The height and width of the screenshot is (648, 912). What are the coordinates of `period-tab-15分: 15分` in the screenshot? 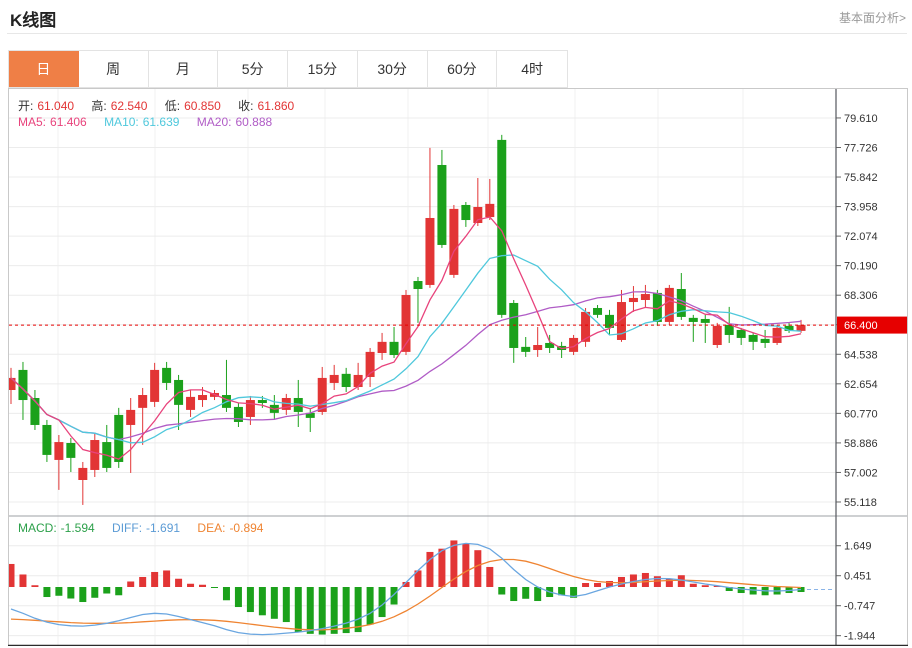 It's located at (323, 69).